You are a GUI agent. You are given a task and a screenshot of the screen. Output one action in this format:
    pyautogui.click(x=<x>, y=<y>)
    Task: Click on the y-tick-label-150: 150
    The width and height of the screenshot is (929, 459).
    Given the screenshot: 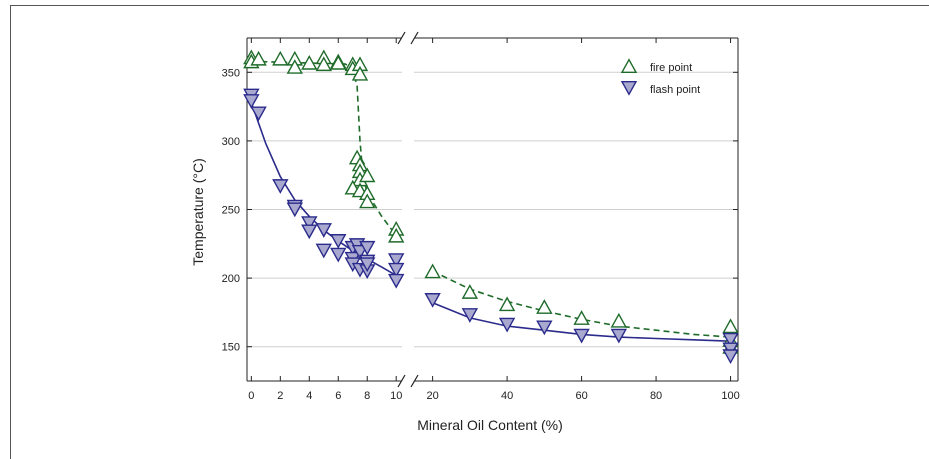 What is the action you would take?
    pyautogui.click(x=231, y=348)
    